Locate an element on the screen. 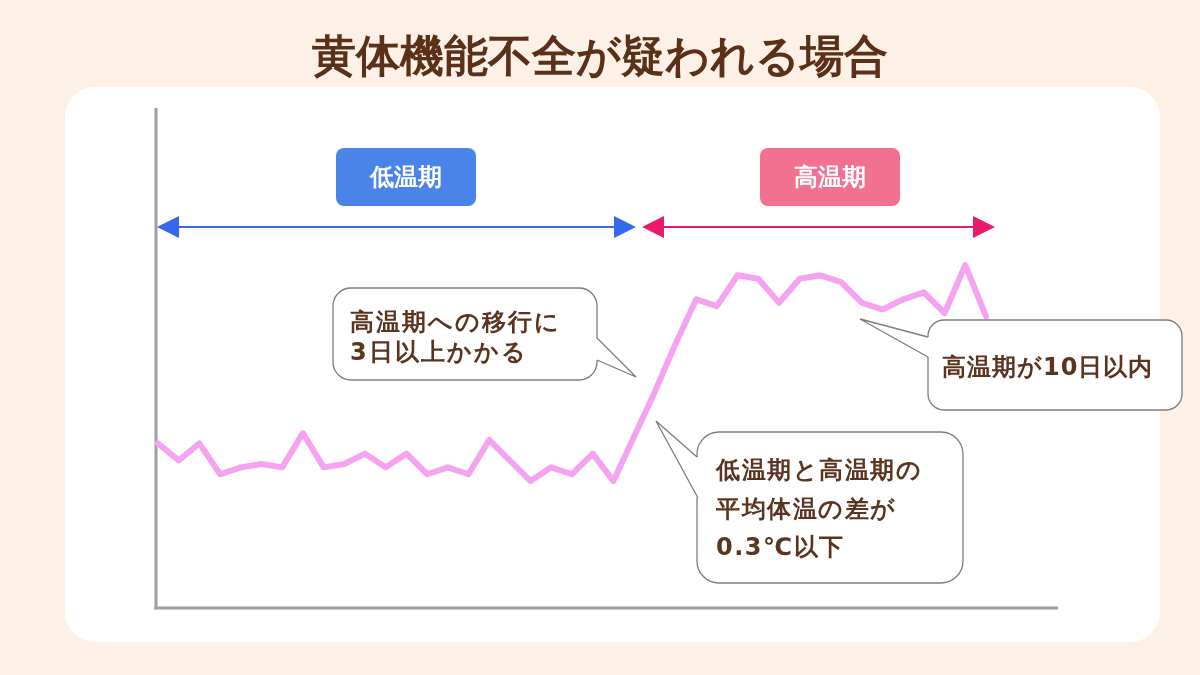 This screenshot has height=675, width=1200. annotation: 高温期が10日以内 is located at coordinates (1048, 367).